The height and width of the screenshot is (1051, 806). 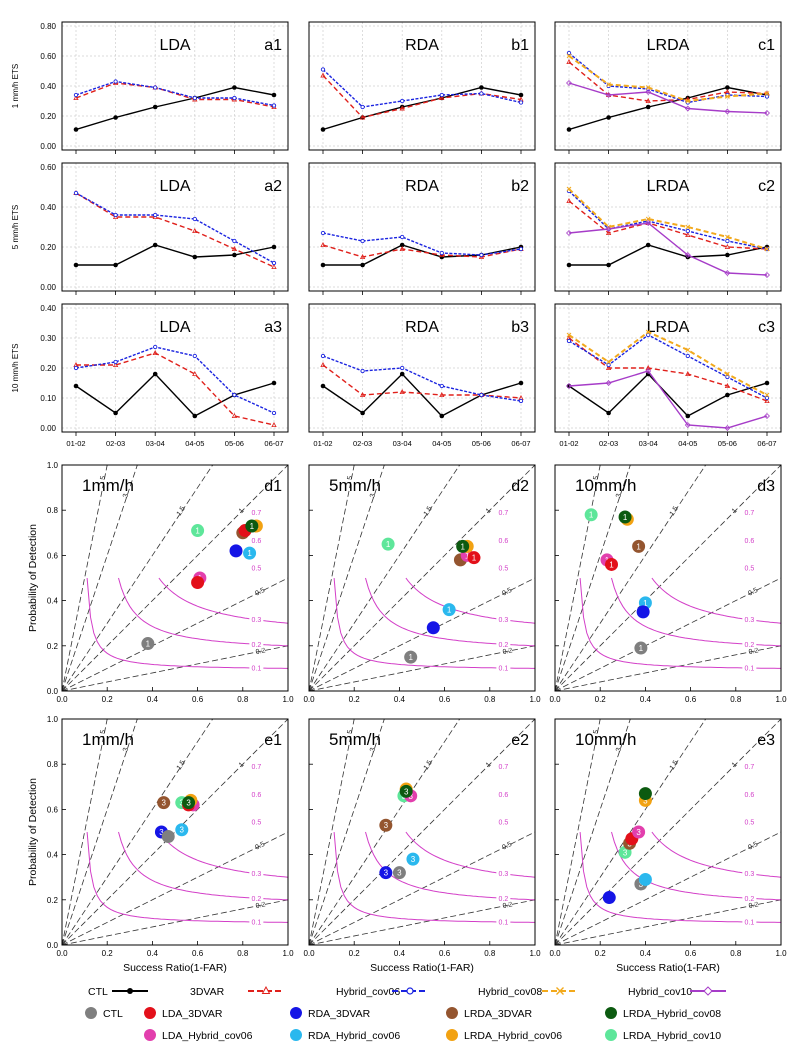 I want to click on x-tick-label: 0.2, so click(x=355, y=953).